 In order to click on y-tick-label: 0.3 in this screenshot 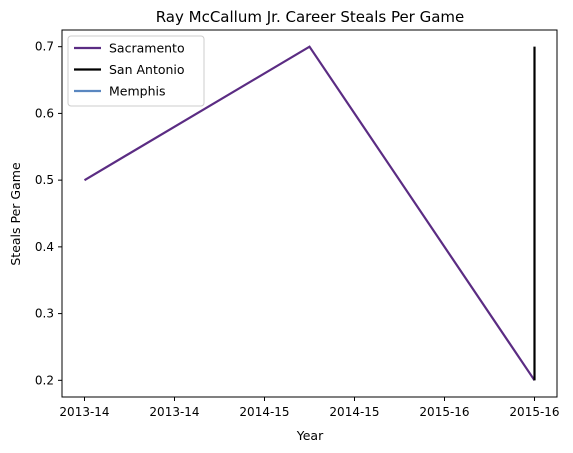, I will do `click(44, 314)`.